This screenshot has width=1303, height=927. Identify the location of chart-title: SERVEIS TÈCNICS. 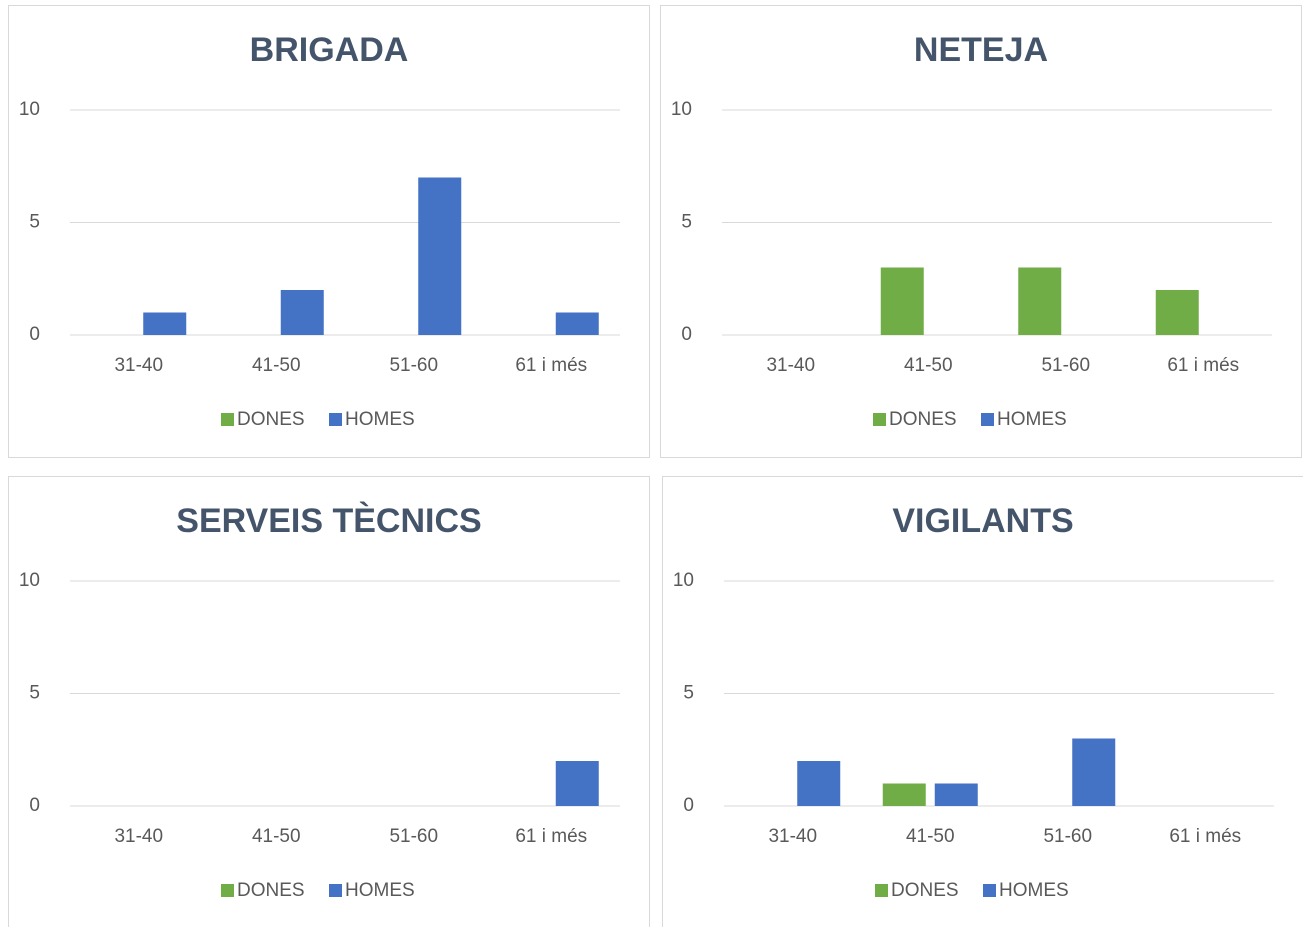
(328, 521).